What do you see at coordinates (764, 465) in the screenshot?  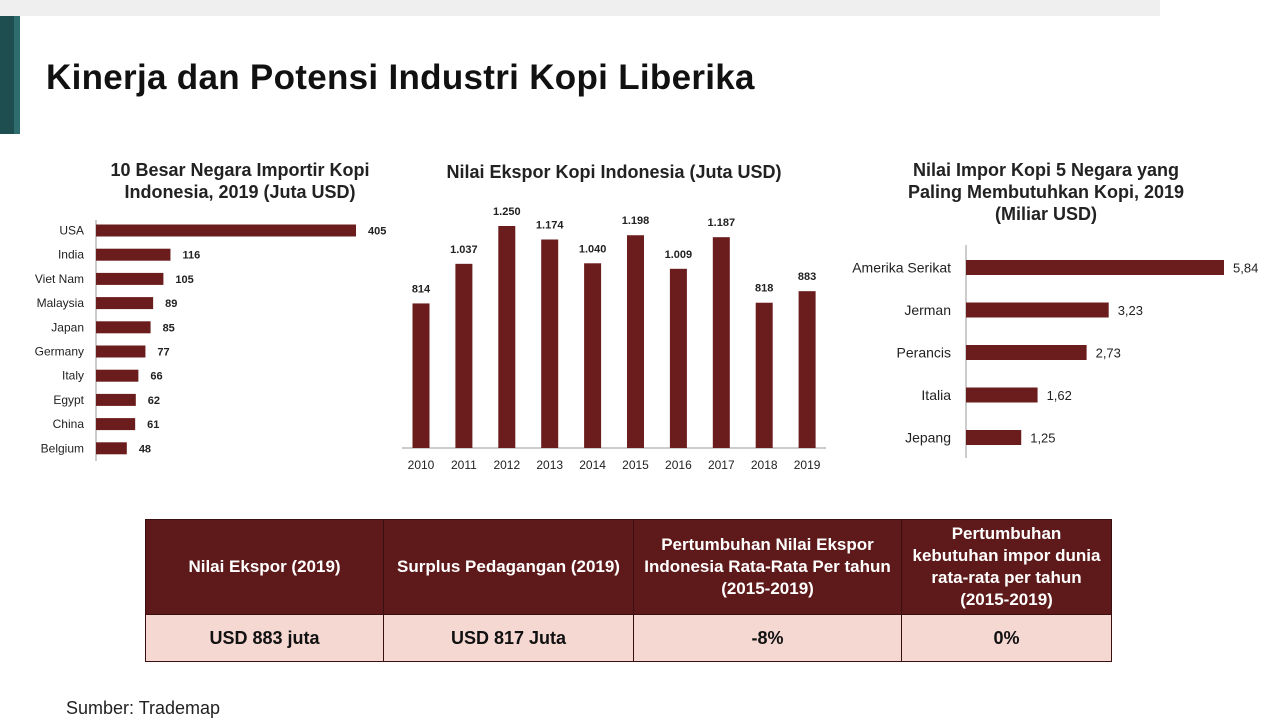 I see `chart2-year-label: 2018` at bounding box center [764, 465].